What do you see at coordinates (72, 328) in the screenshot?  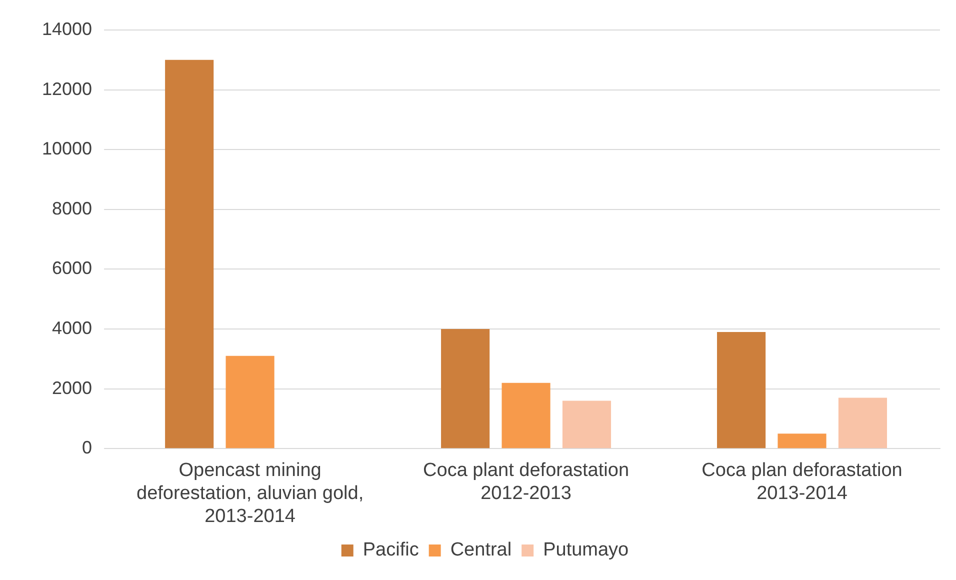 I see `y-tick-label: 4000` at bounding box center [72, 328].